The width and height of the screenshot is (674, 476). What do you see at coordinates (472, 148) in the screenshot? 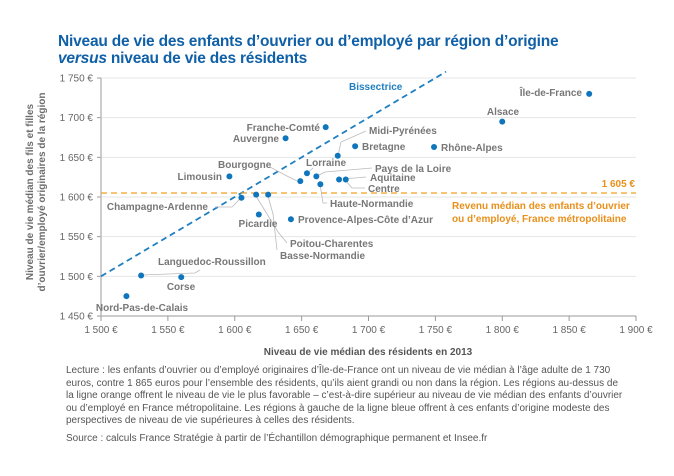
I see `point-label: Rhône-Alpes` at bounding box center [472, 148].